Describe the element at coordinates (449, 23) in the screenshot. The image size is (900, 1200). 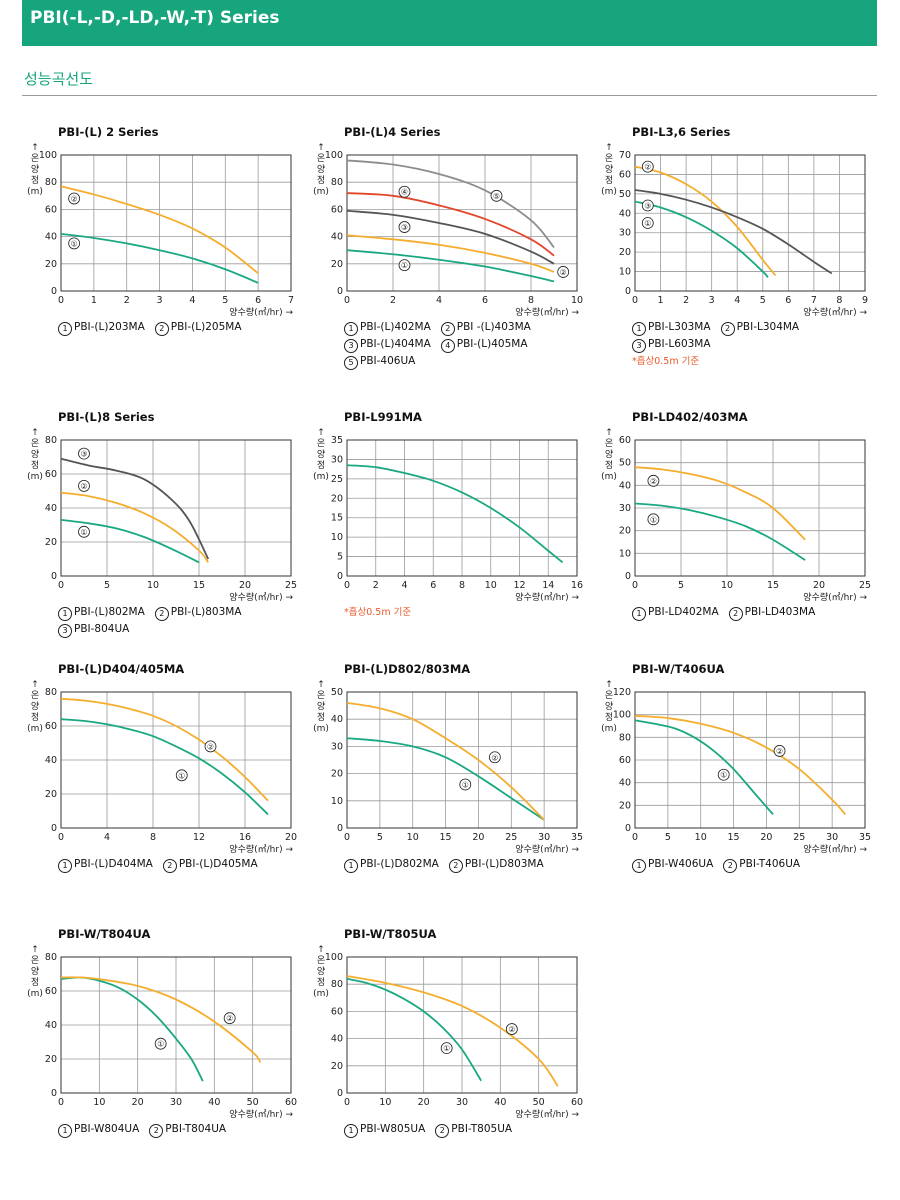
I see `header-bar: PBI(-L,-D,-LD,-W,-T) Series` at that location.